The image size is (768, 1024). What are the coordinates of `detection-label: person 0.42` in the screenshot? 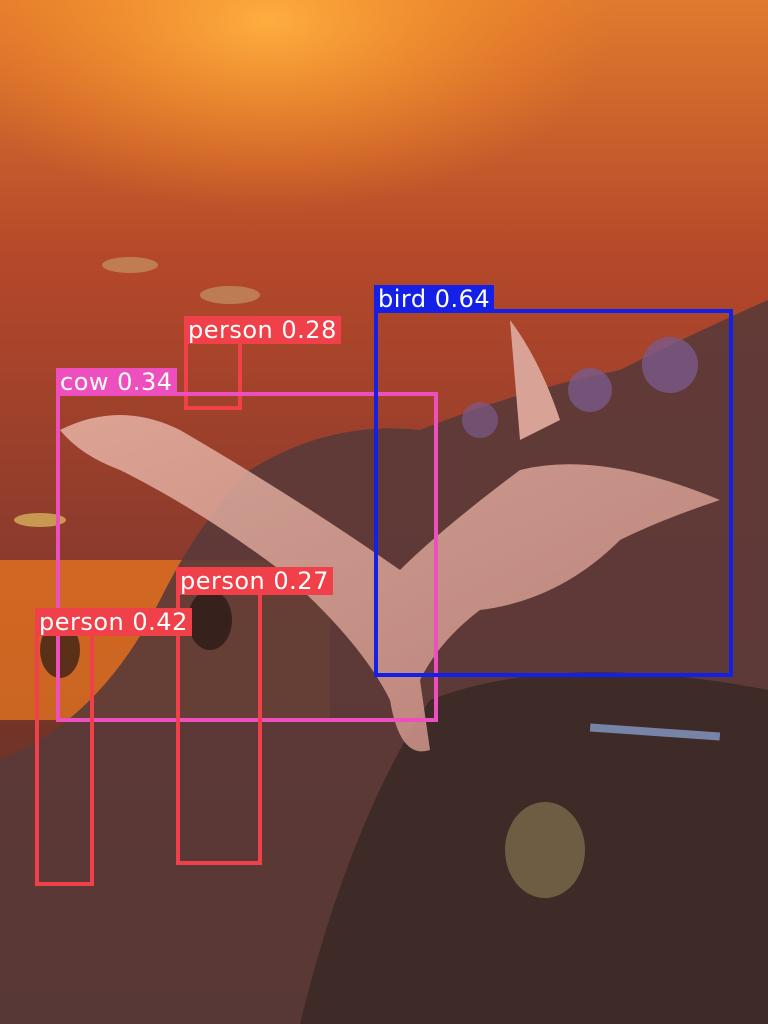 It's located at (113, 622).